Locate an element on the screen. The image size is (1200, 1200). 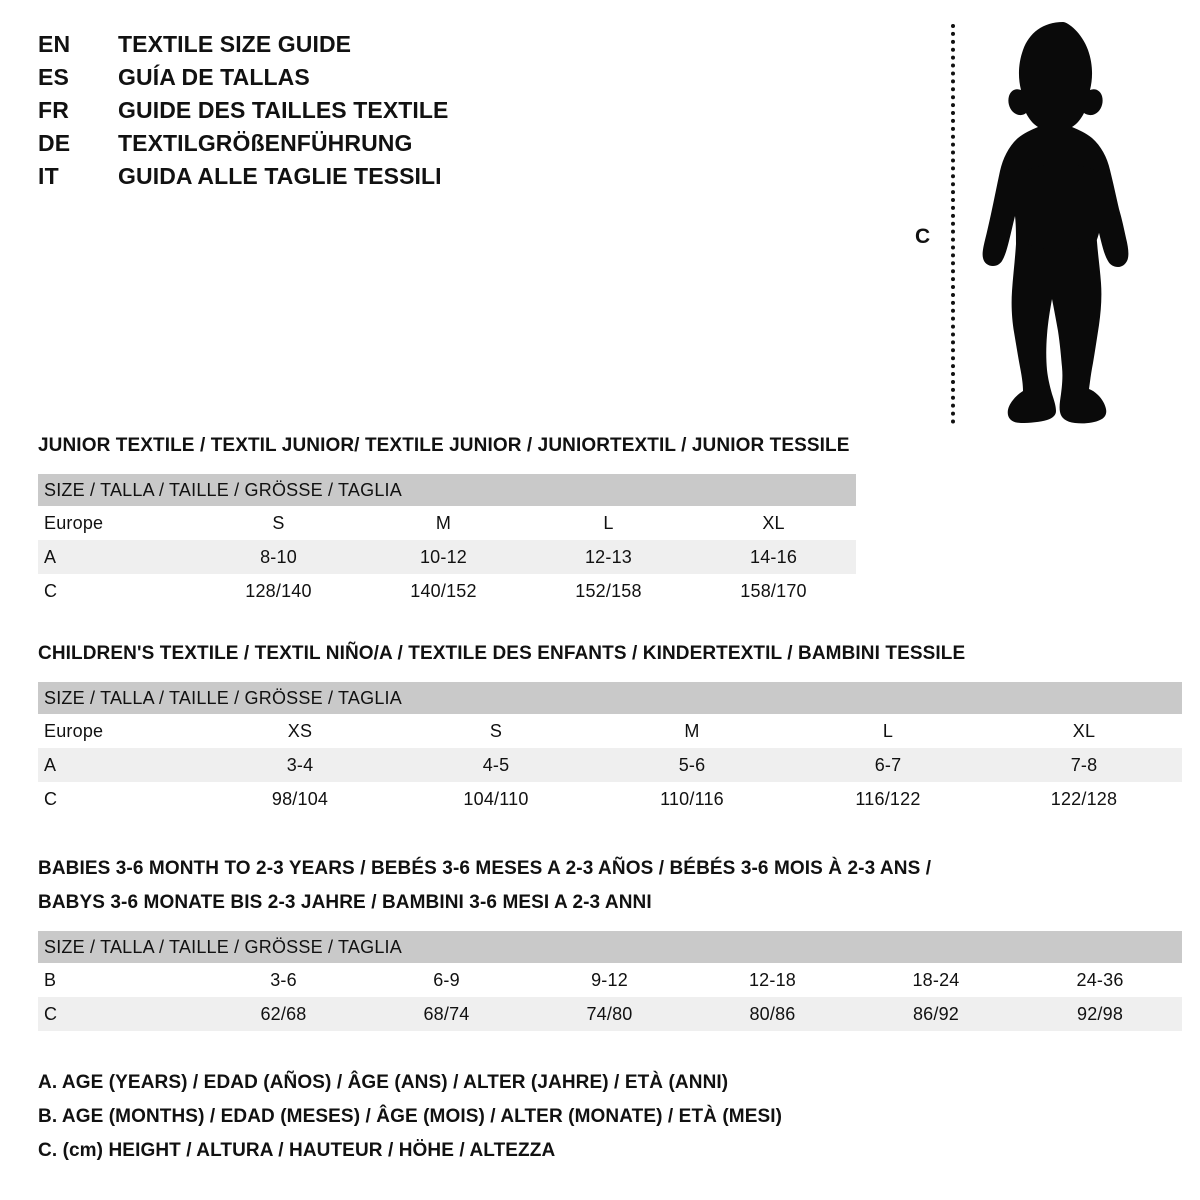
language-row-en: EN TEXTILE SIZE GUIDE is located at coordinates (298, 44).